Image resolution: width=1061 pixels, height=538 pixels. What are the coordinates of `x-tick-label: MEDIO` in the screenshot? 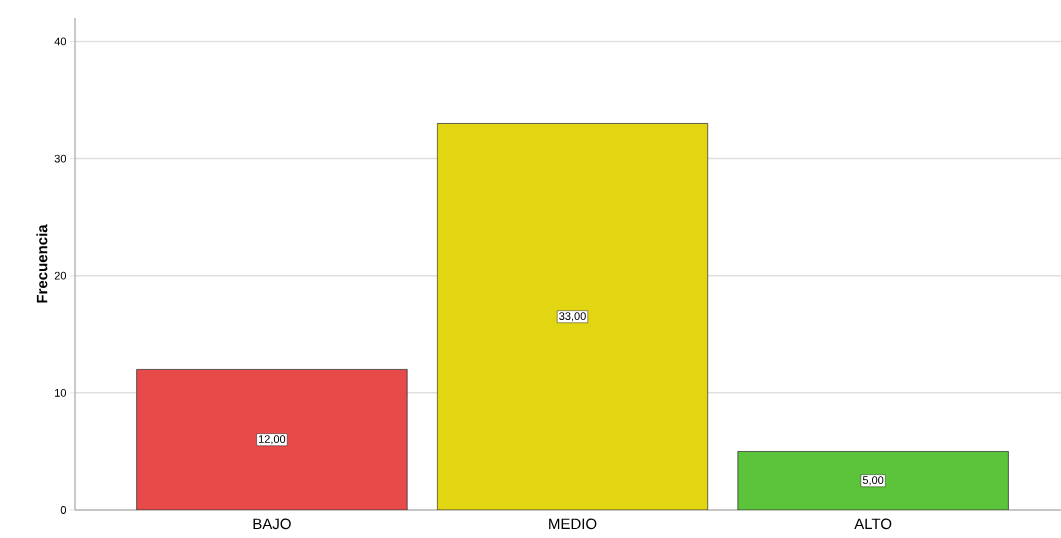 It's located at (573, 524).